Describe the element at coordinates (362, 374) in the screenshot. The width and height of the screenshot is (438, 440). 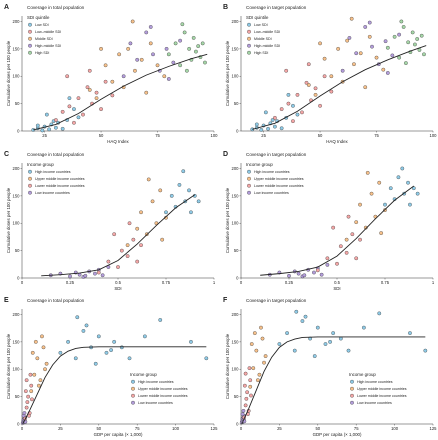
I see `legend-title: Income group` at that location.